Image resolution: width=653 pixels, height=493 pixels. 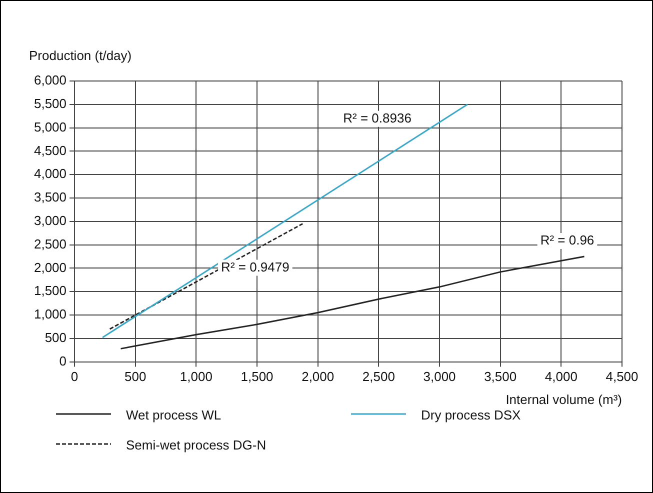 I want to click on y-tick-label: 0, so click(x=63, y=360).